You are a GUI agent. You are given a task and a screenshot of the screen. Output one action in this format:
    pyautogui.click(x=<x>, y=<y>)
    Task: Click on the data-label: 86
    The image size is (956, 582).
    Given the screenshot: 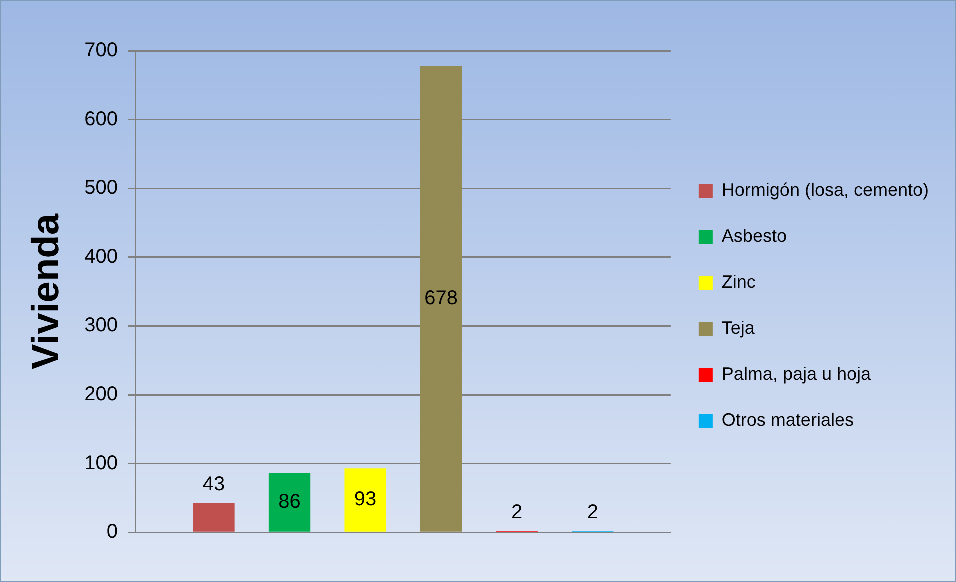 What is the action you would take?
    pyautogui.click(x=289, y=502)
    